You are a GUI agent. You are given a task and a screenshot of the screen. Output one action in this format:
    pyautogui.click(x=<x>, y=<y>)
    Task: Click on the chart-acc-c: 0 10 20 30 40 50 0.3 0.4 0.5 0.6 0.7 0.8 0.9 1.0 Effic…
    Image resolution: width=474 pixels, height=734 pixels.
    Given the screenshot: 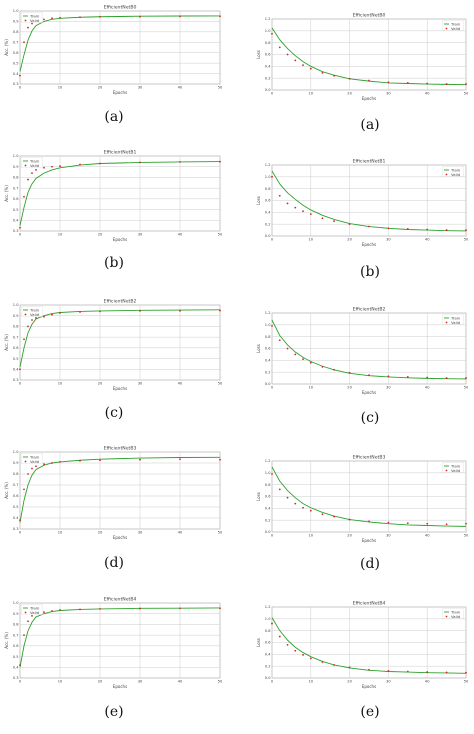 What is the action you would take?
    pyautogui.click(x=113, y=345)
    